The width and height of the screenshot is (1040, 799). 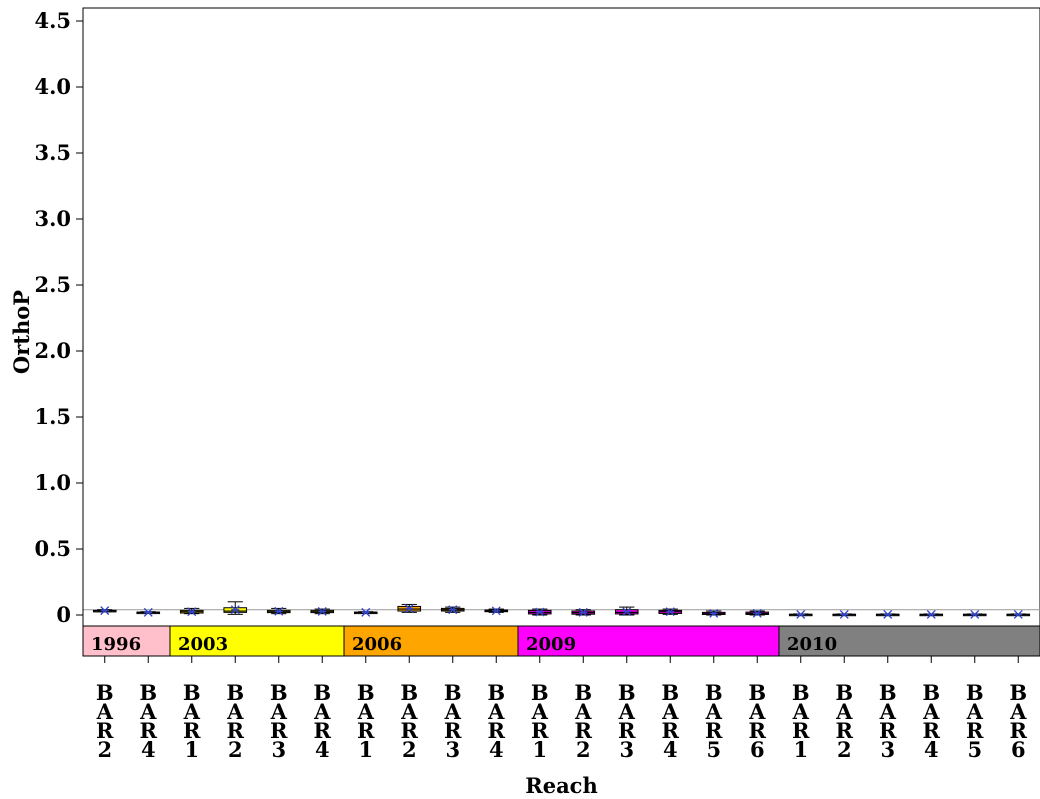 I want to click on box-2009-BAR6, so click(x=757, y=613).